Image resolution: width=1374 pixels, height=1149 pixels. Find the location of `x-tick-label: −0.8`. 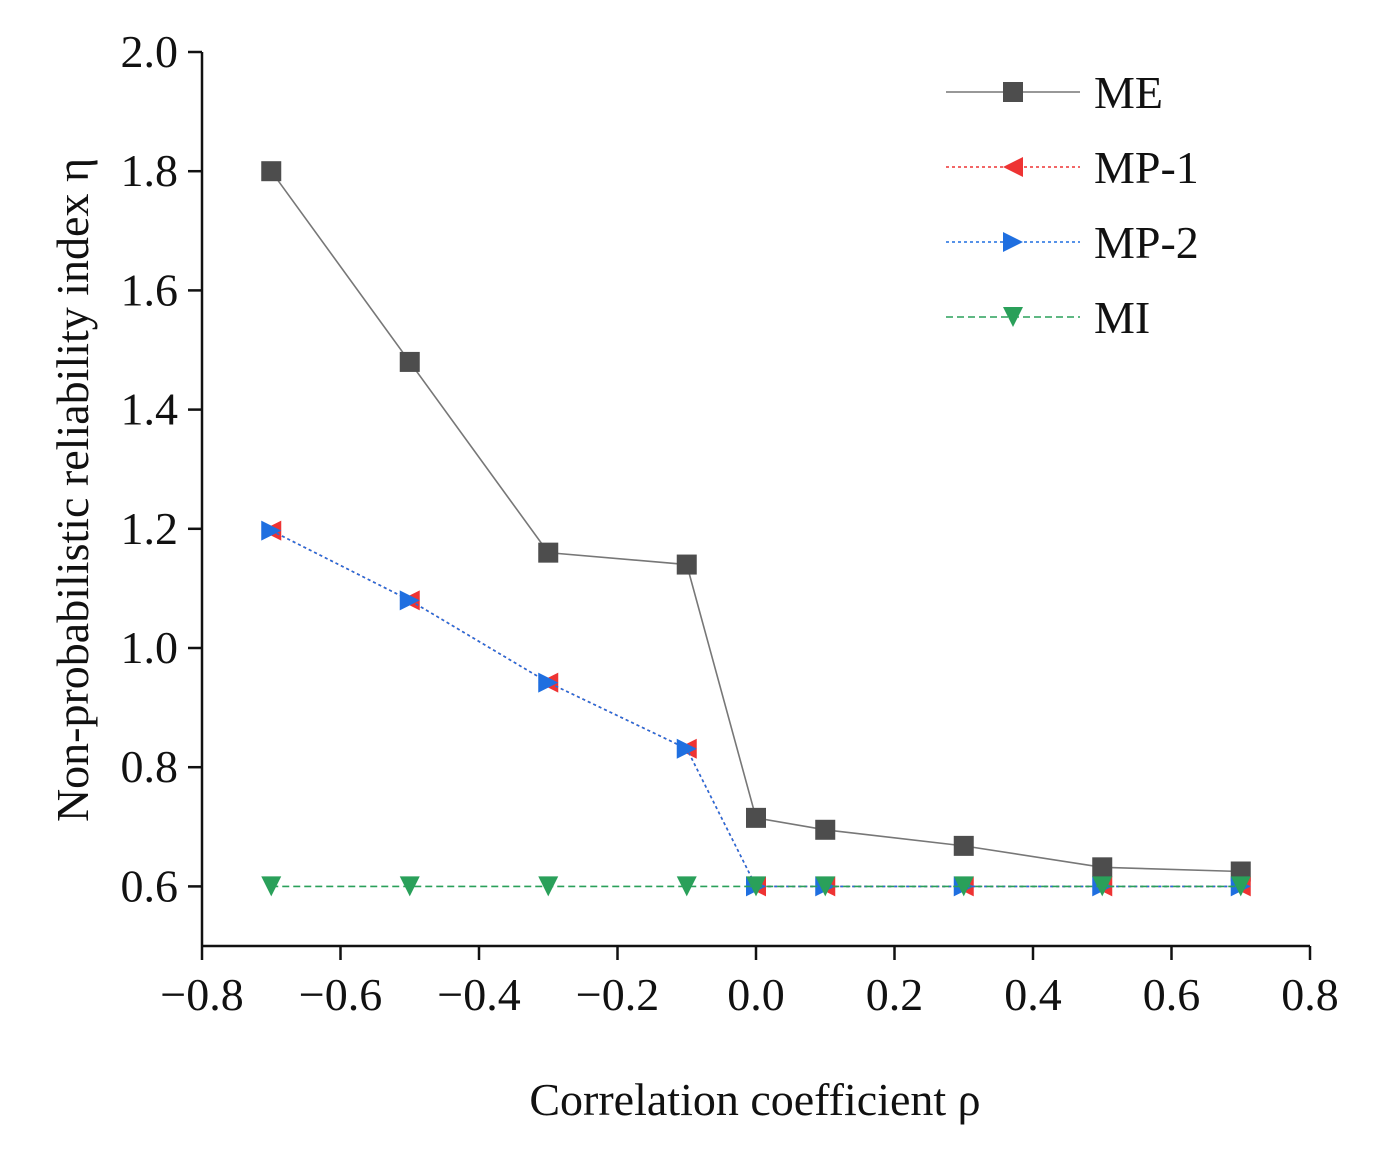

x-tick-label: −0.8 is located at coordinates (201, 994).